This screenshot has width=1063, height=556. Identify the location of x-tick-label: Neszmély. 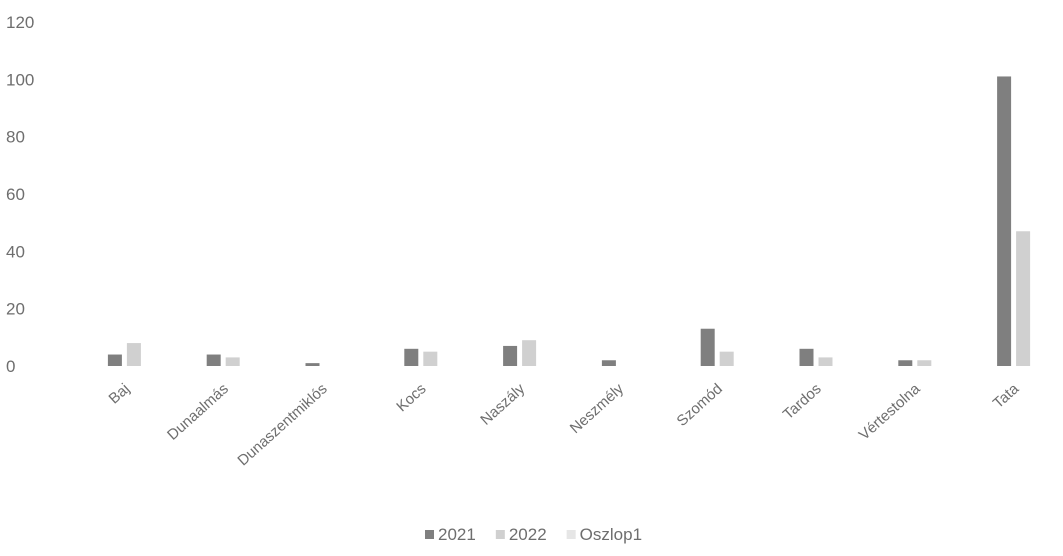
(597, 408).